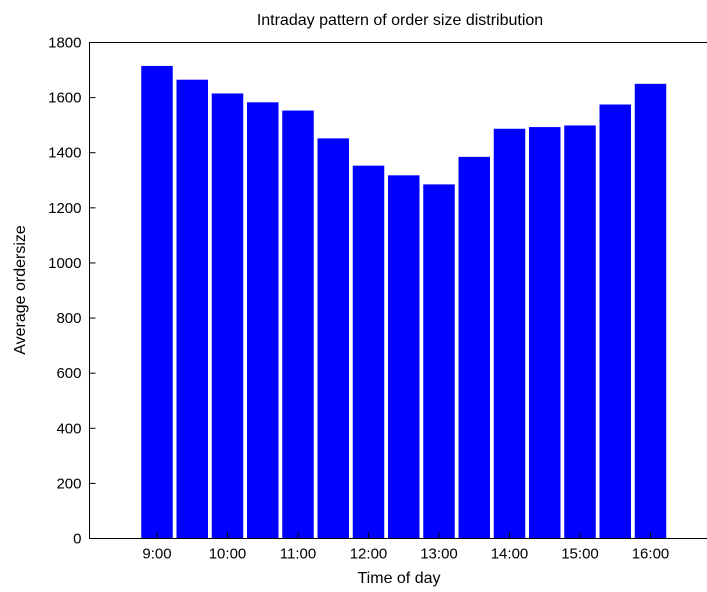 This screenshot has height=592, width=707. What do you see at coordinates (68, 373) in the screenshot?
I see `y-tick-label-3: 600` at bounding box center [68, 373].